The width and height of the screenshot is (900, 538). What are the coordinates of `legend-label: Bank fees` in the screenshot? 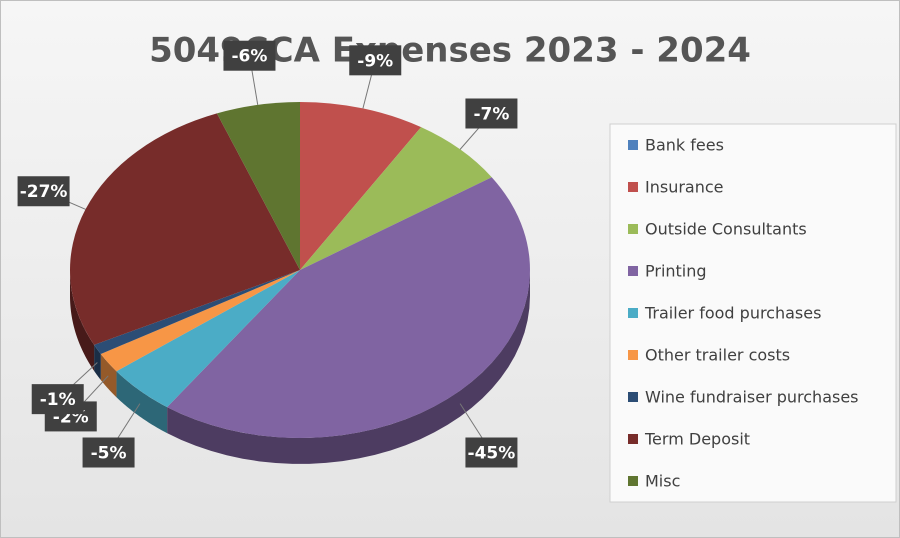 It's located at (684, 145).